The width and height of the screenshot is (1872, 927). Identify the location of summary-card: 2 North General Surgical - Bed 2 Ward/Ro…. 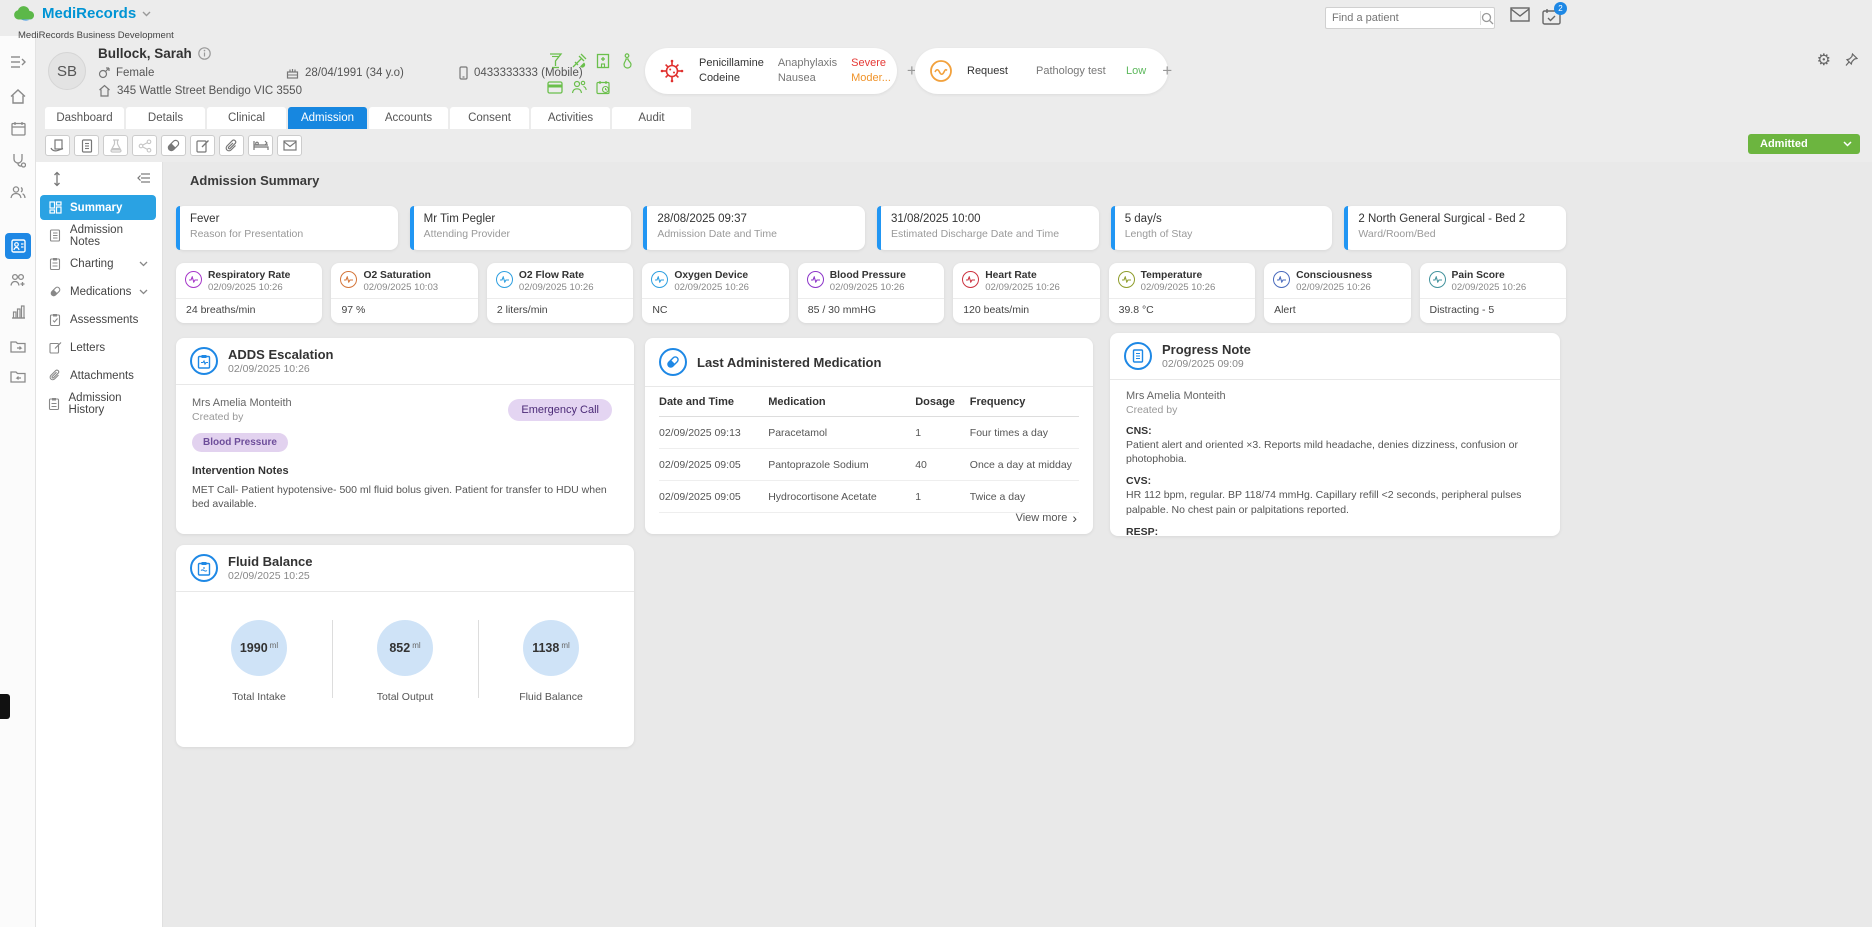
(1455, 228).